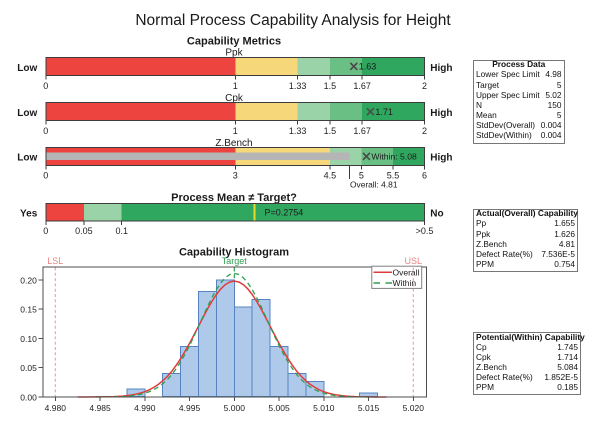 The image size is (600, 425). What do you see at coordinates (234, 252) in the screenshot?
I see `svg-text: Capability Histogram` at bounding box center [234, 252].